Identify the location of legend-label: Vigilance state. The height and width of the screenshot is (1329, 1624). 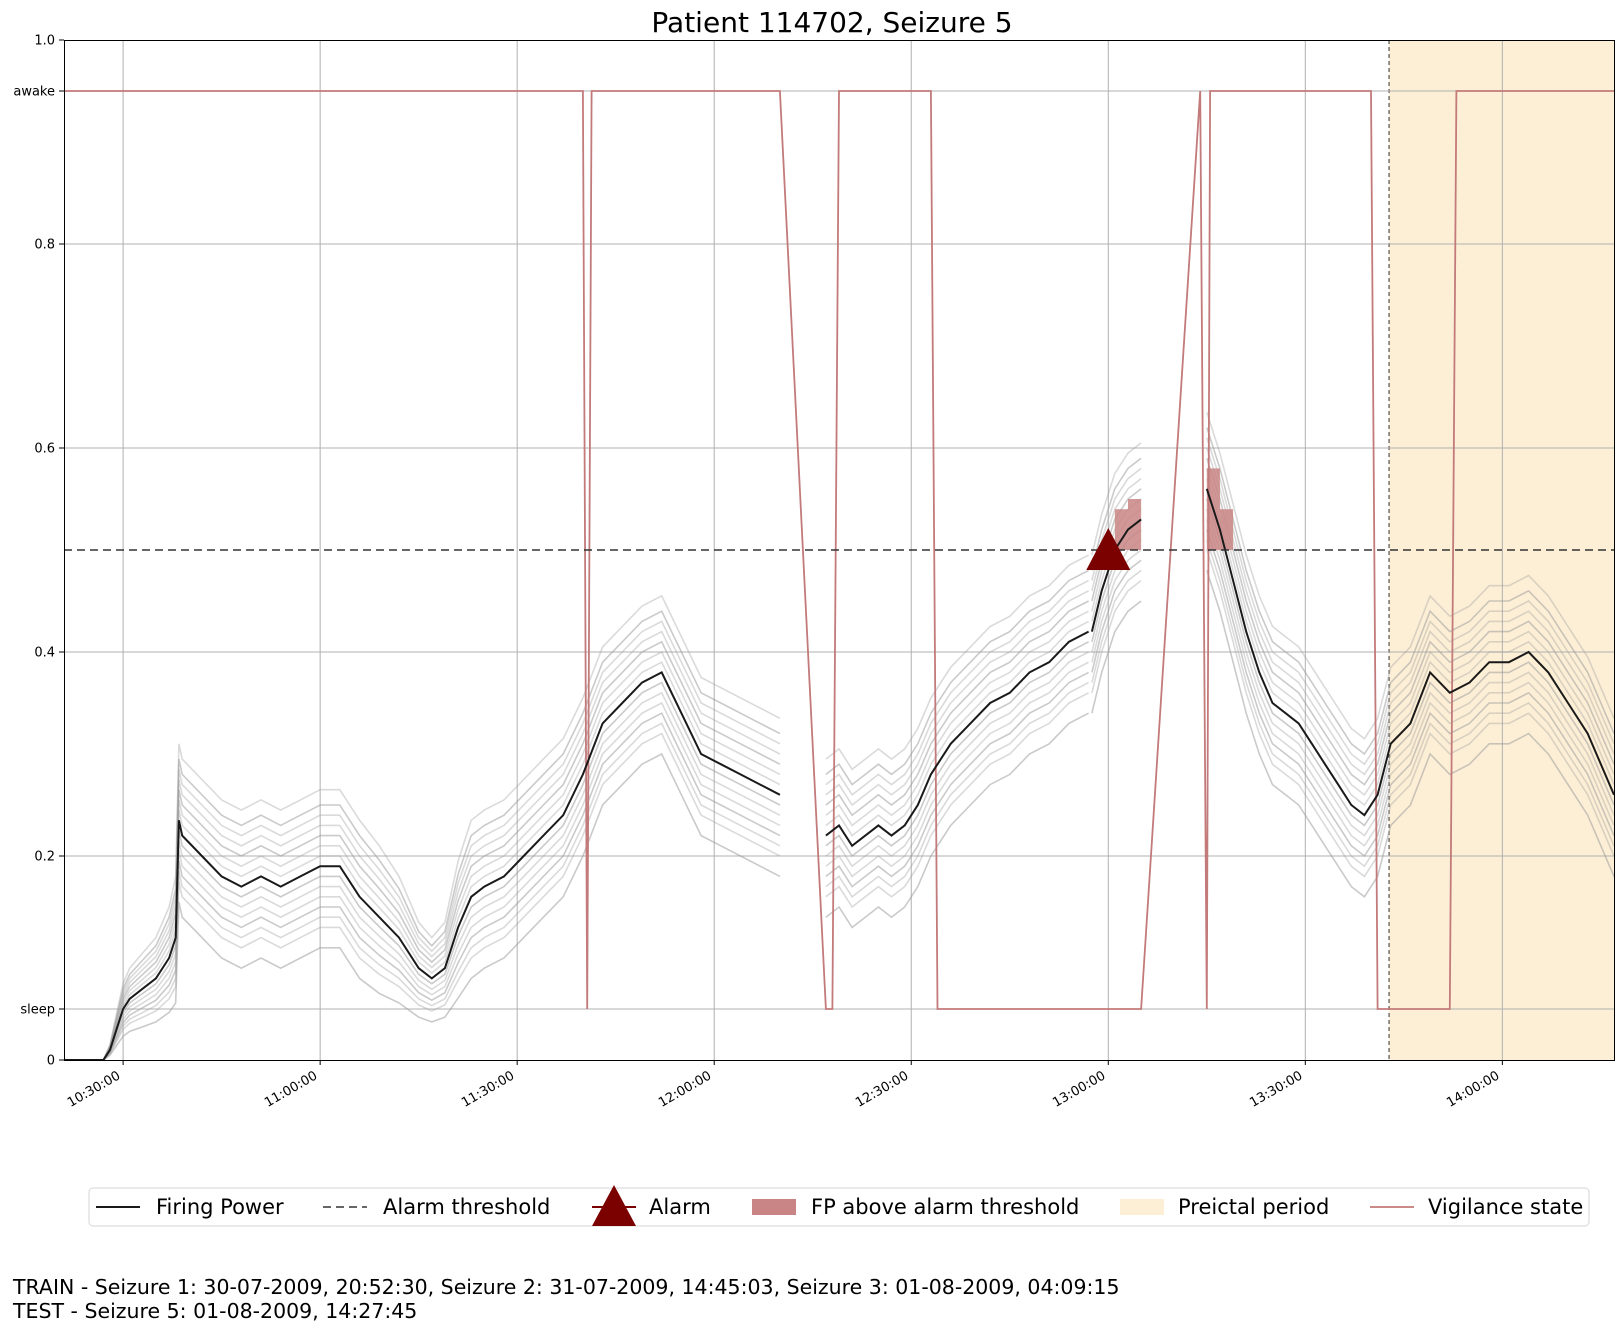
(1505, 1207).